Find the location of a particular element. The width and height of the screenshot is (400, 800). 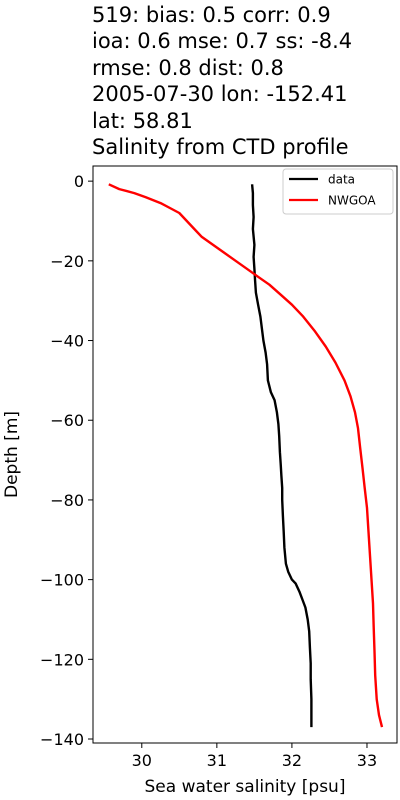

y-tick-label: −80 is located at coordinates (67, 500).